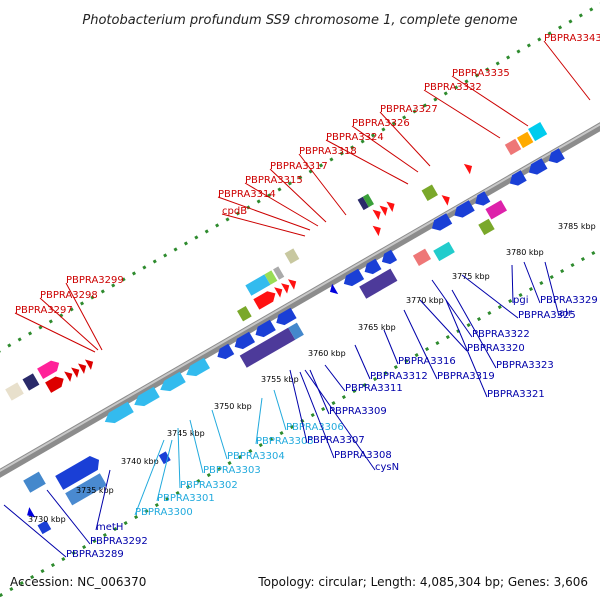  Describe the element at coordinates (119, 541) in the screenshot. I see `gene-label: PBPRA3292` at that location.